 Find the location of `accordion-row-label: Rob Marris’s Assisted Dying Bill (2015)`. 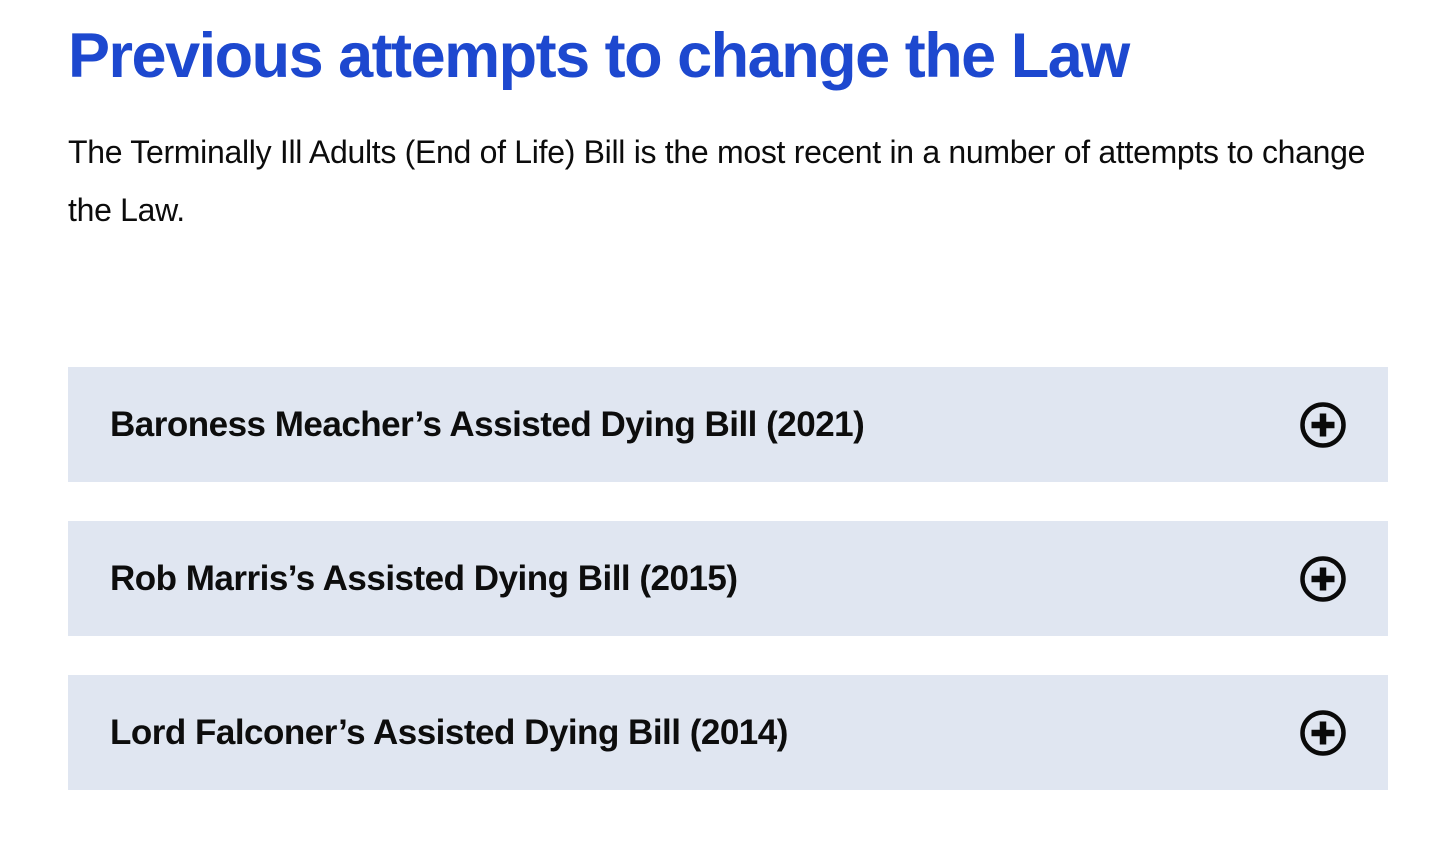

accordion-row-label: Rob Marris’s Assisted Dying Bill (2015) is located at coordinates (424, 578).